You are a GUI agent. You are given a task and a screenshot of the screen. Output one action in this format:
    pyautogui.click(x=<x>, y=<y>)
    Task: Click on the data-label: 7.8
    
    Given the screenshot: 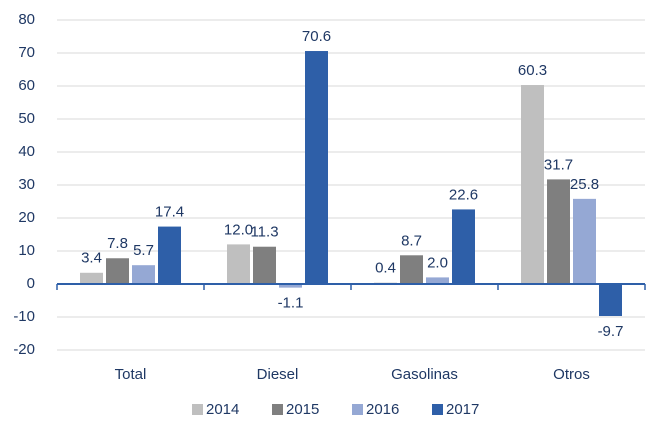 What is the action you would take?
    pyautogui.click(x=117, y=243)
    